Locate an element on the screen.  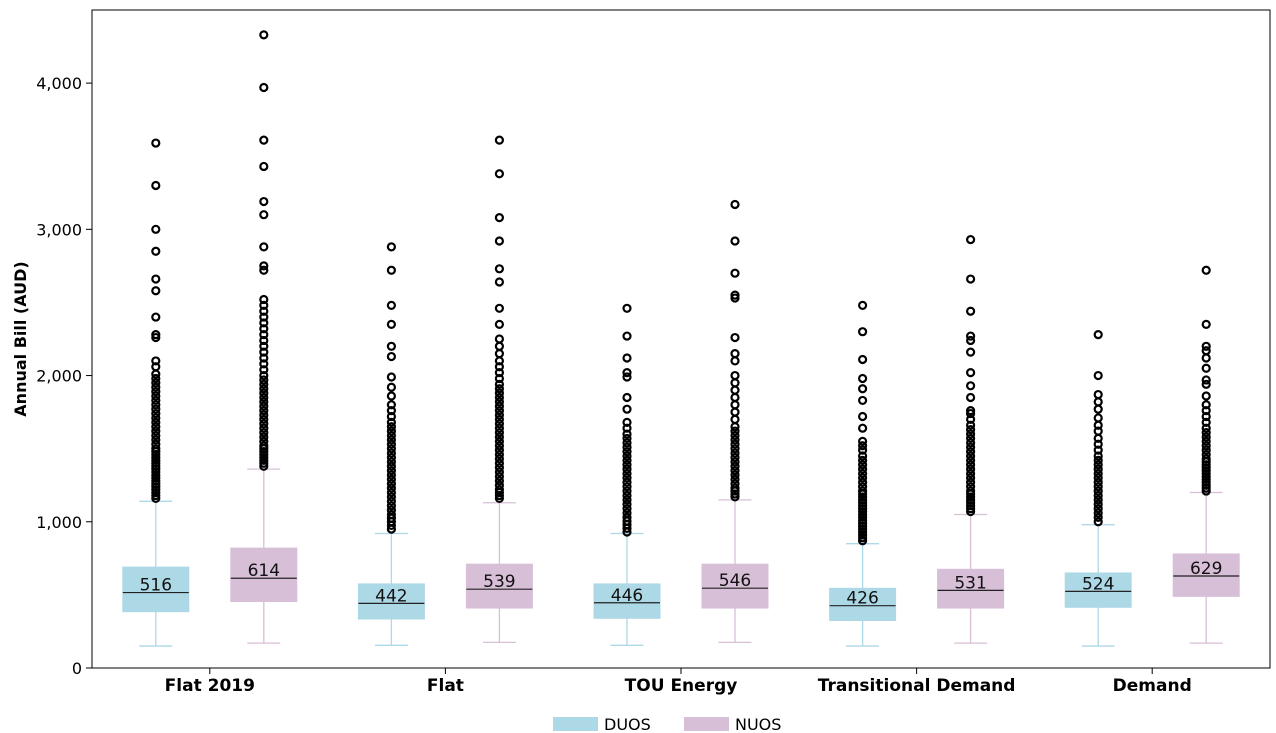
legend-swatch-nuos is located at coordinates (706, 724).